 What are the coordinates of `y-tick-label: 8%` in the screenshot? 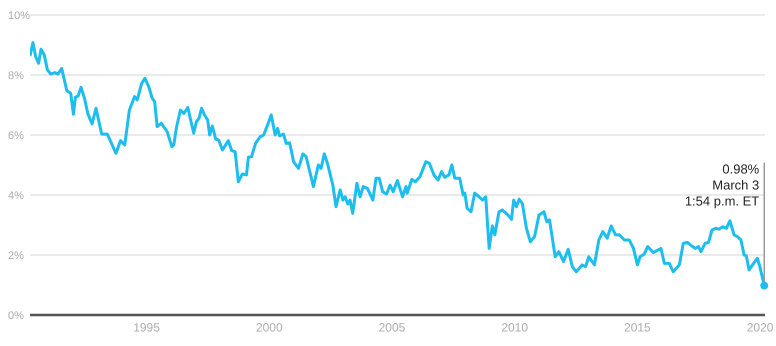 It's located at (16, 76).